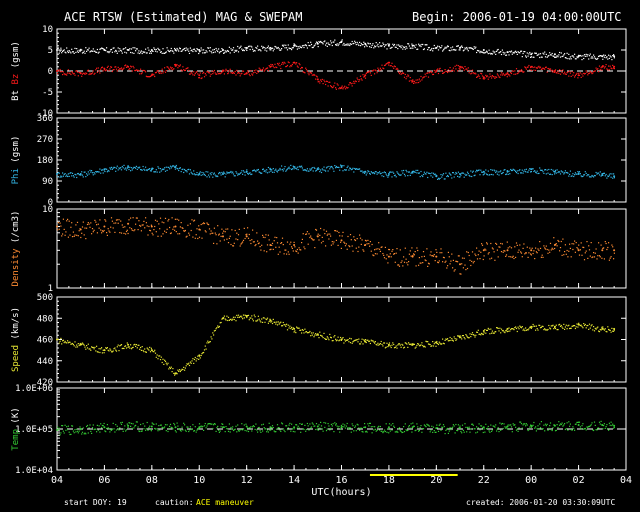 Image resolution: width=640 pixels, height=512 pixels. I want to click on xtick-label: 14, so click(294, 480).